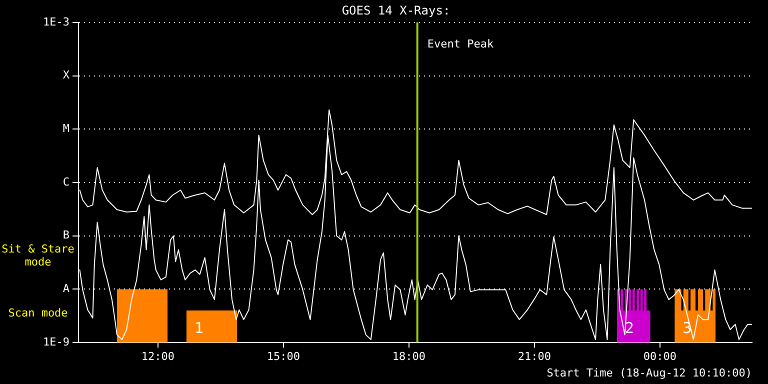 The image size is (768, 384). I want to click on x-tick-label: 18:00, so click(409, 357).